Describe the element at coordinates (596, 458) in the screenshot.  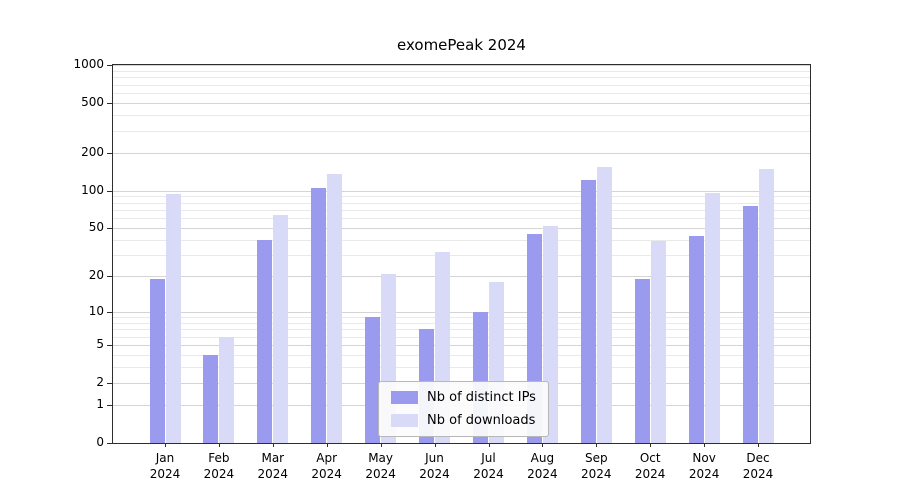
I see `x-label-month: Sep` at that location.